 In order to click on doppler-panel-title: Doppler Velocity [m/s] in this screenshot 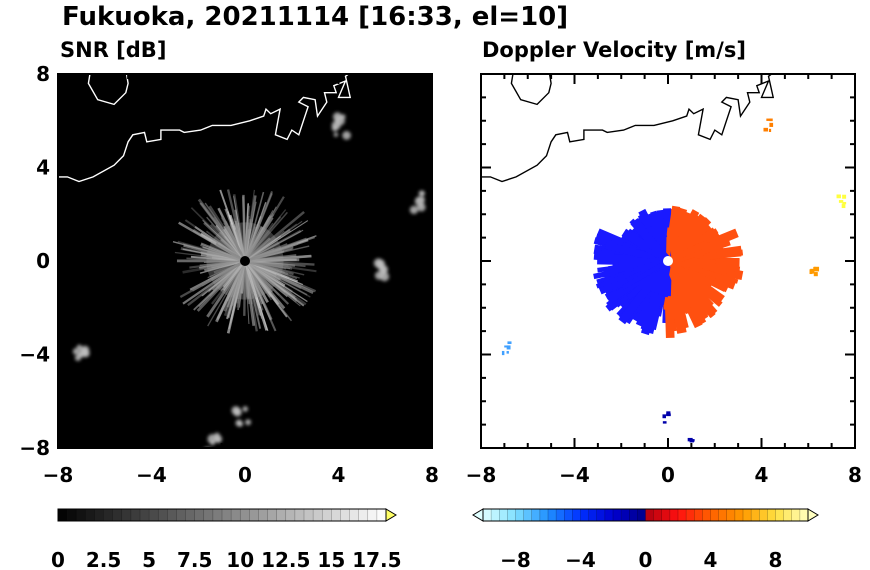, I will do `click(614, 50)`.